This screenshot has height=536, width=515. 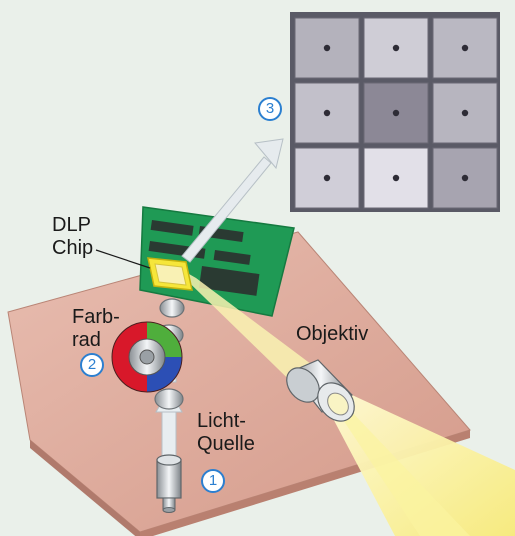 What do you see at coordinates (92, 365) in the screenshot?
I see `marker-2: 2` at bounding box center [92, 365].